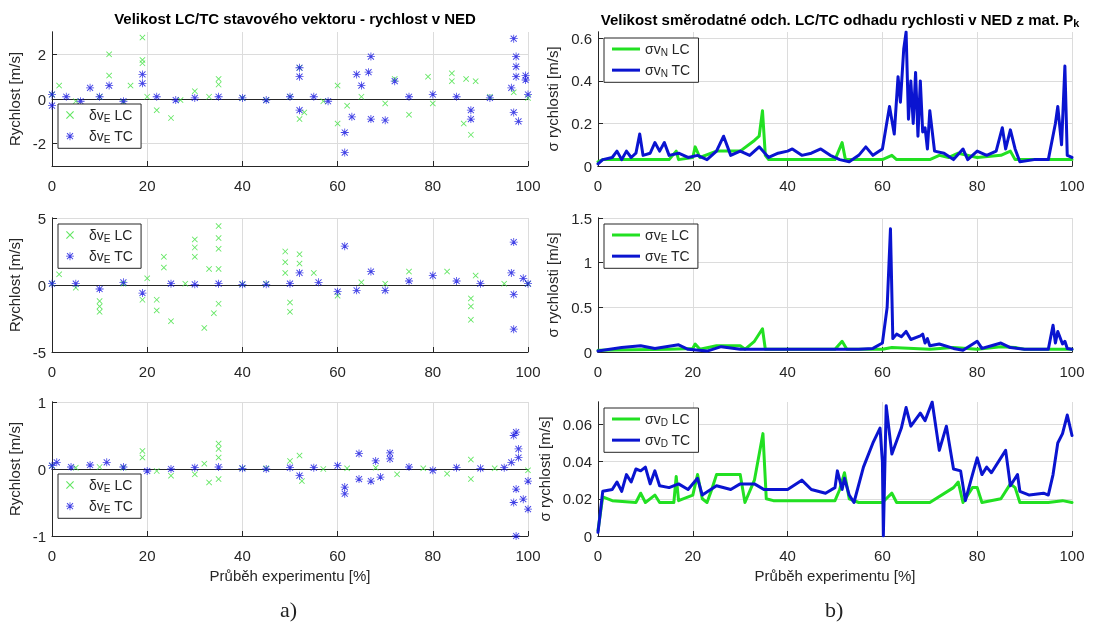  What do you see at coordinates (577, 462) in the screenshot?
I see `y-tick-label: 0.04` at bounding box center [577, 462].